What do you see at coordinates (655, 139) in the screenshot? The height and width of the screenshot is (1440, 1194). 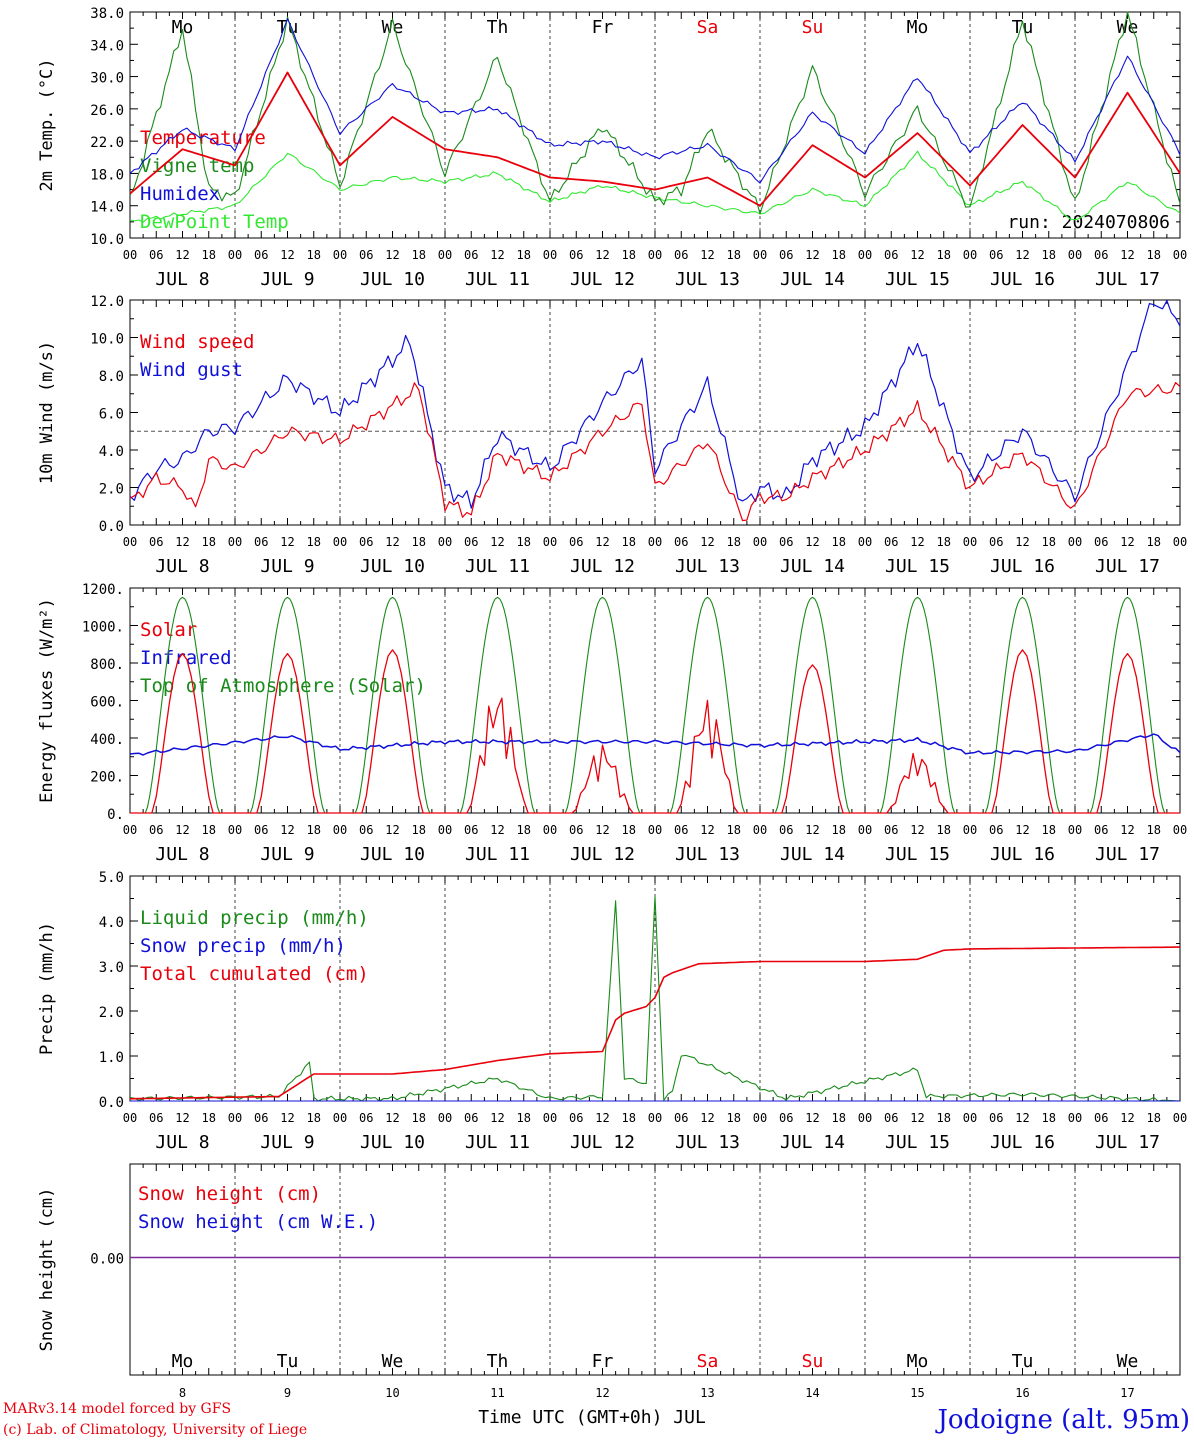 I see `series-temperature` at bounding box center [655, 139].